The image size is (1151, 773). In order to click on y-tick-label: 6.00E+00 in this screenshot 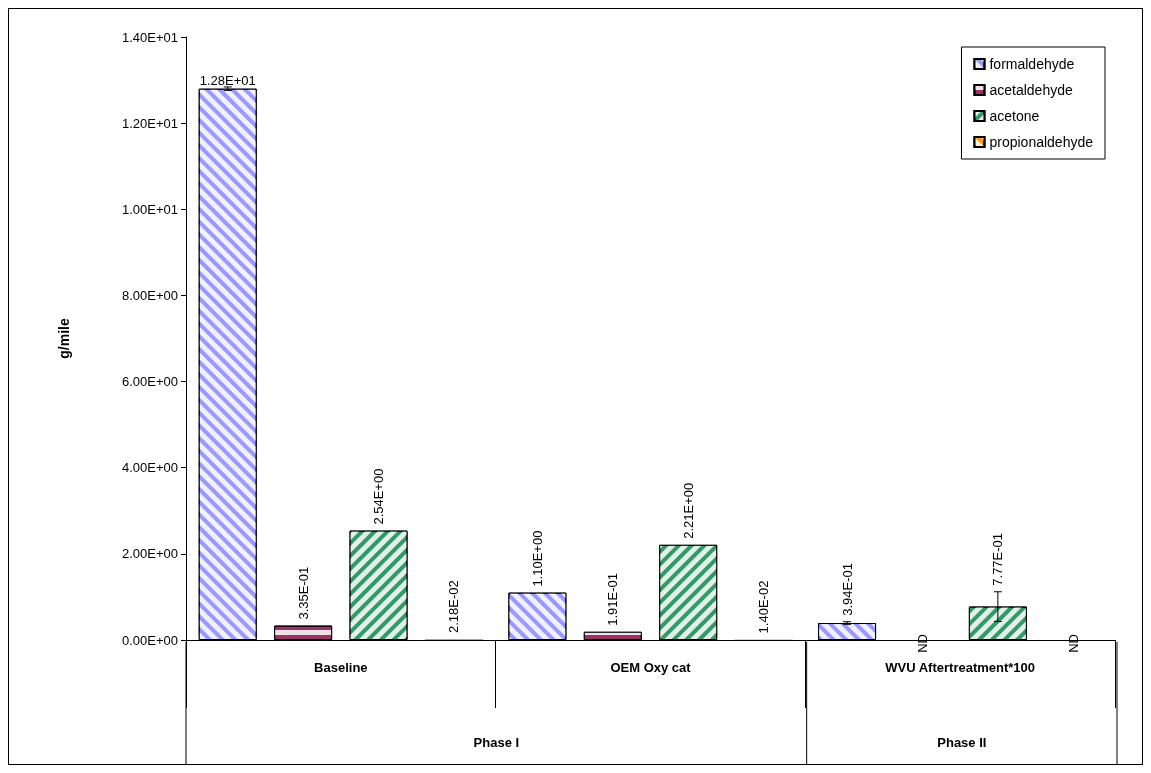, I will do `click(149, 382)`.